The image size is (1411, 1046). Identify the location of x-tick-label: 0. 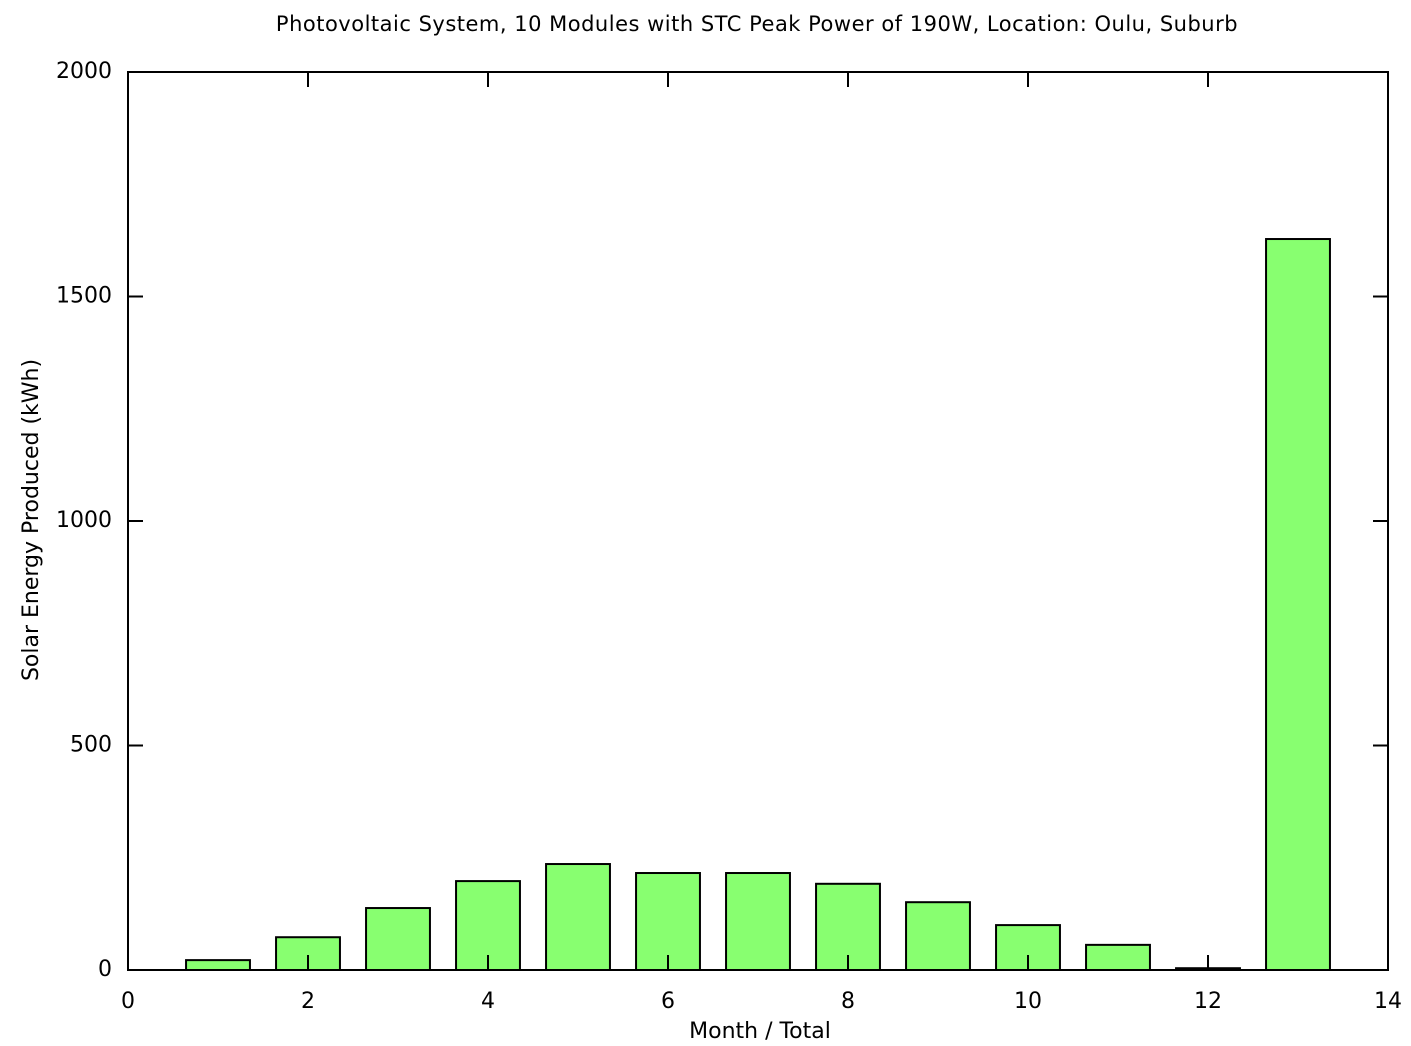
(128, 1001).